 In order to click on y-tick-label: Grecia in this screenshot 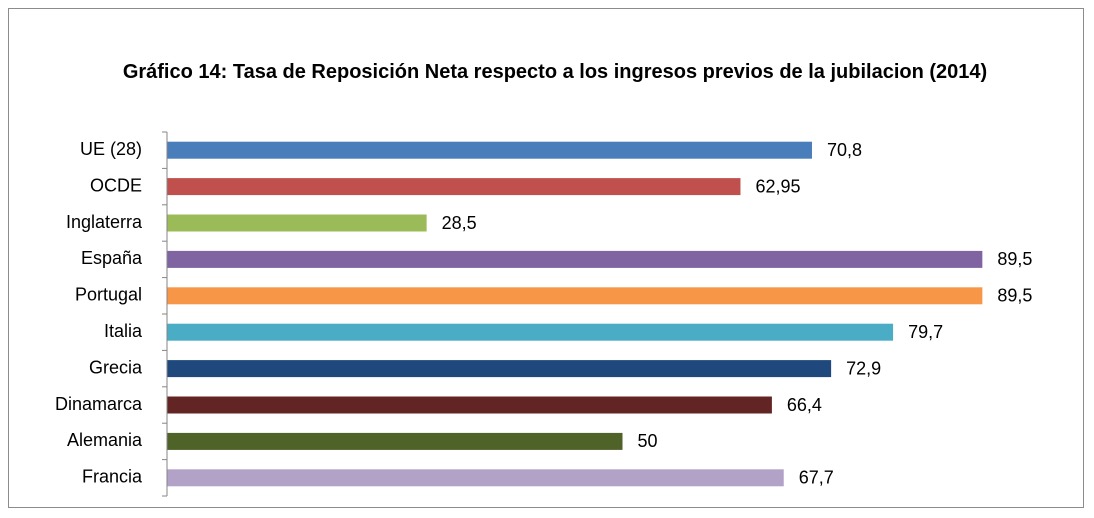, I will do `click(116, 367)`.